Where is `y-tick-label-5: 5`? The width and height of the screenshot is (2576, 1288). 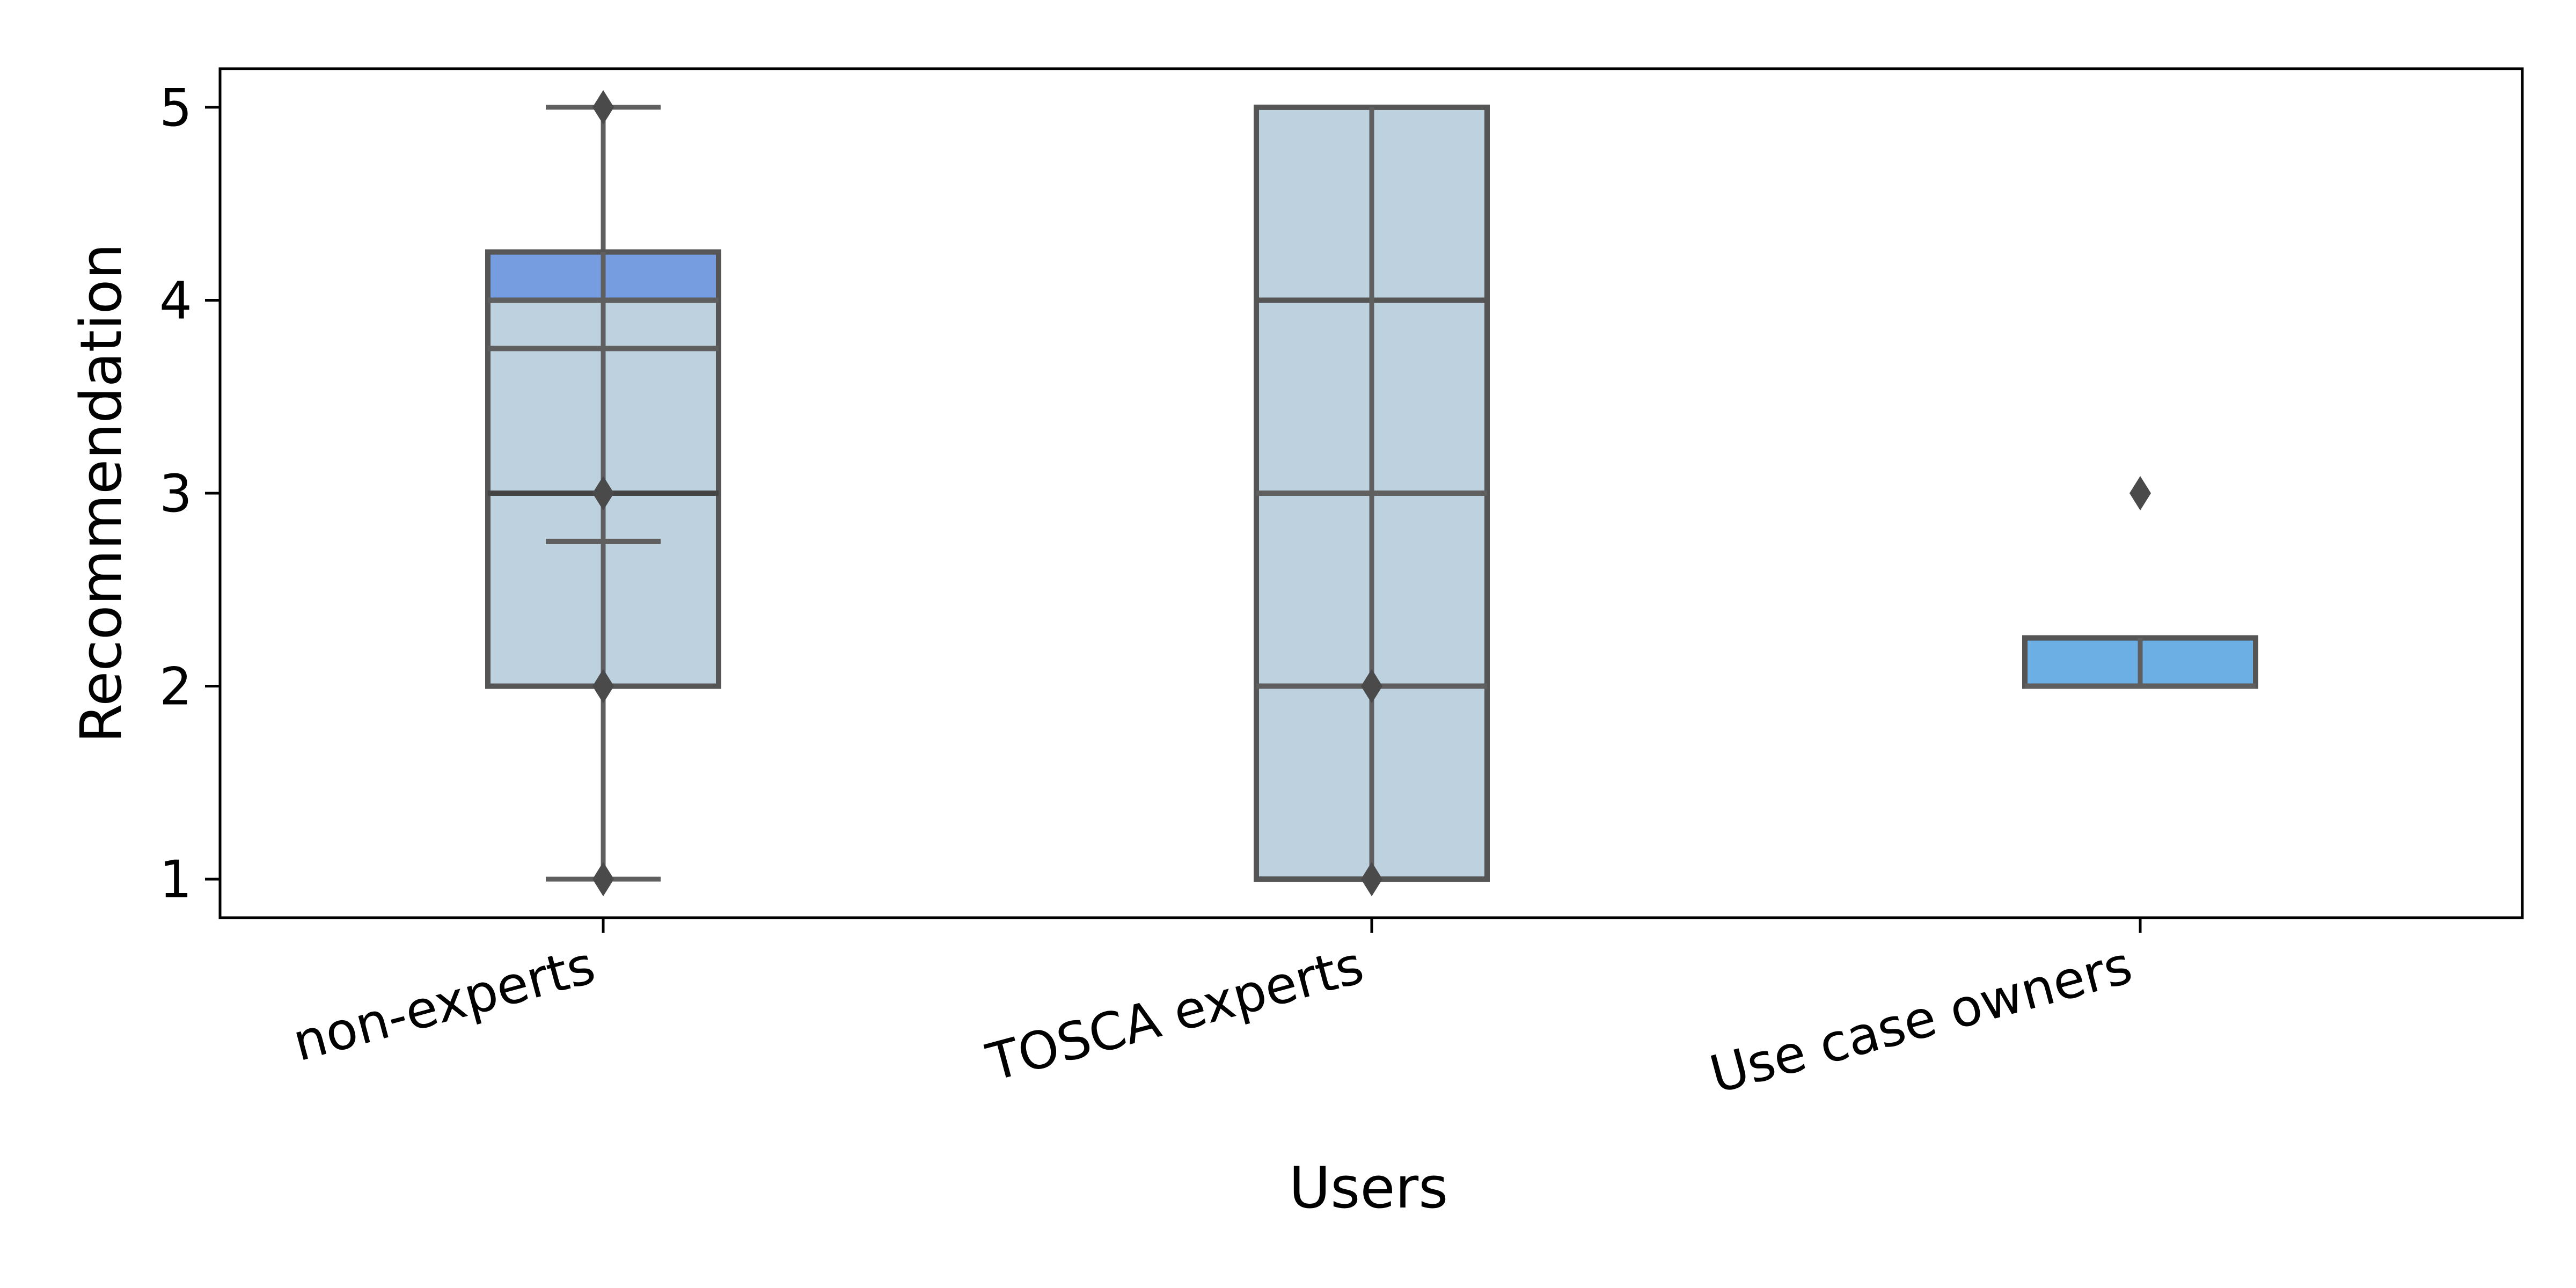
y-tick-label-5: 5 is located at coordinates (175, 108).